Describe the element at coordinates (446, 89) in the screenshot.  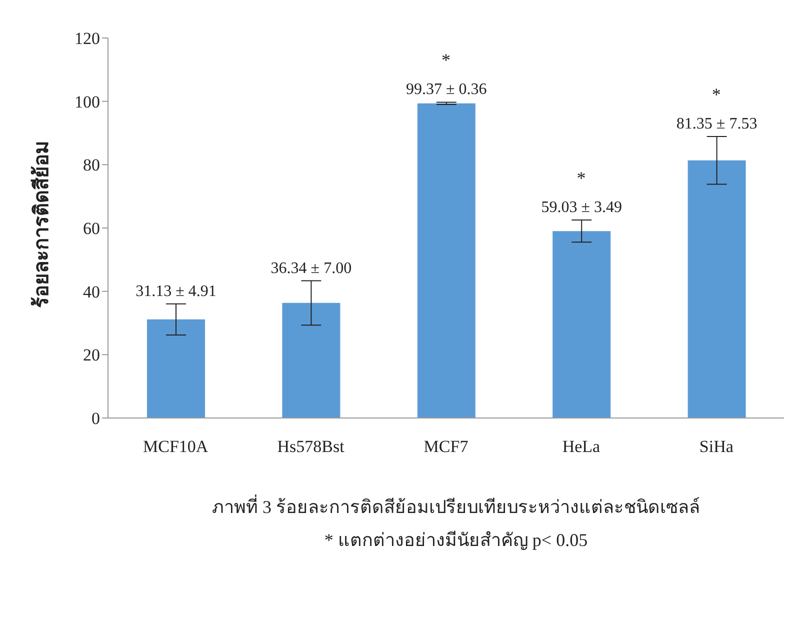
I see `data-label: 99.37 ± 0.36` at that location.